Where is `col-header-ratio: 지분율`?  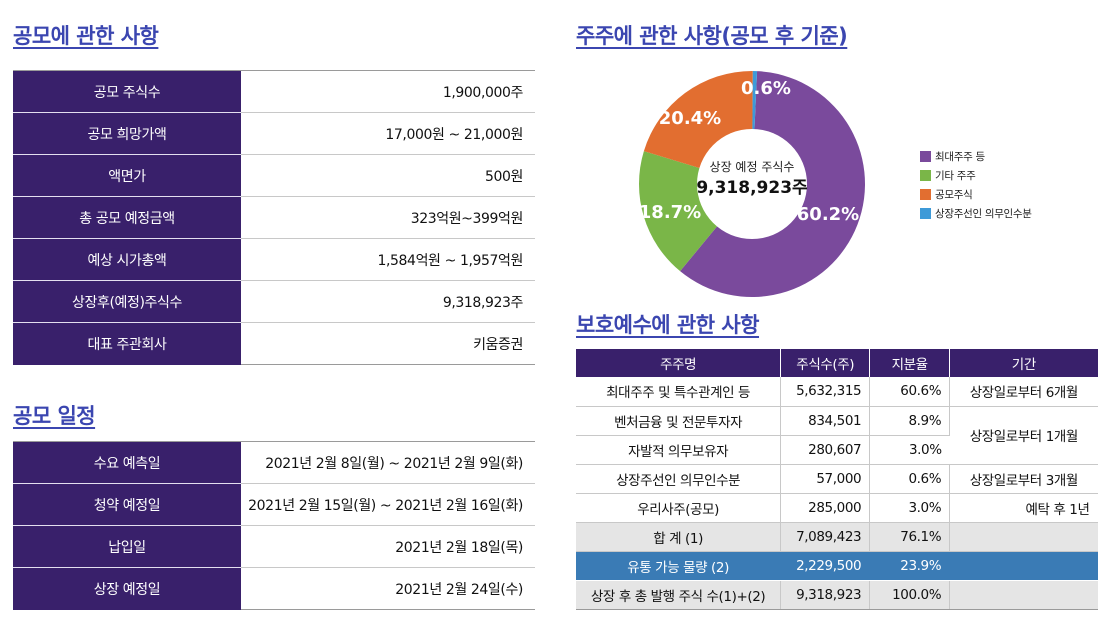 col-header-ratio: 지분율 is located at coordinates (910, 363).